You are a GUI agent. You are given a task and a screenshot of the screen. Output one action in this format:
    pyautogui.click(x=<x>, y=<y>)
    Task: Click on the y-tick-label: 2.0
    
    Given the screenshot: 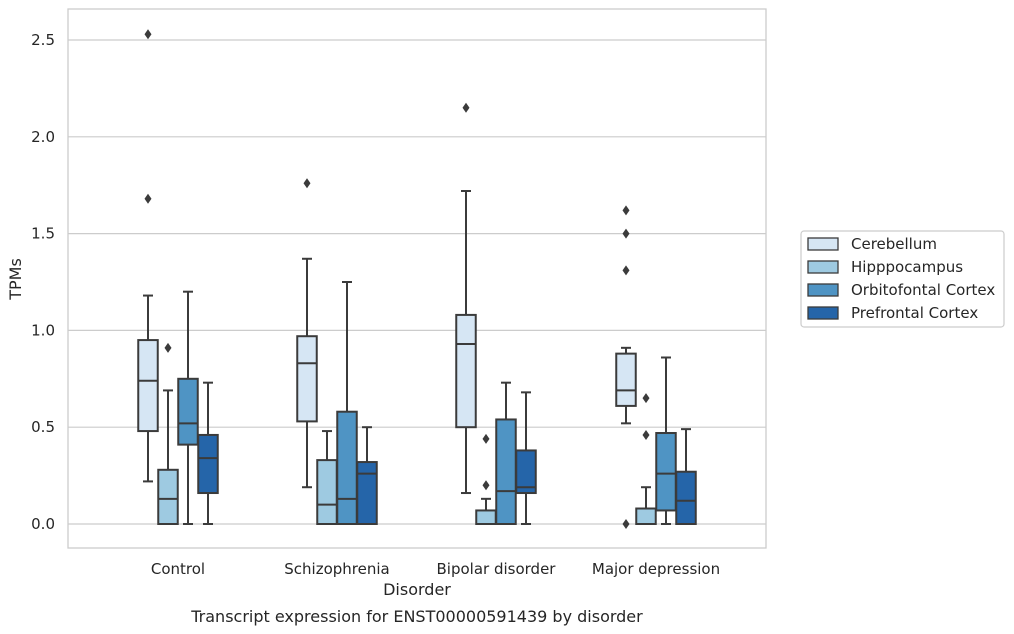 What is the action you would take?
    pyautogui.click(x=43, y=137)
    